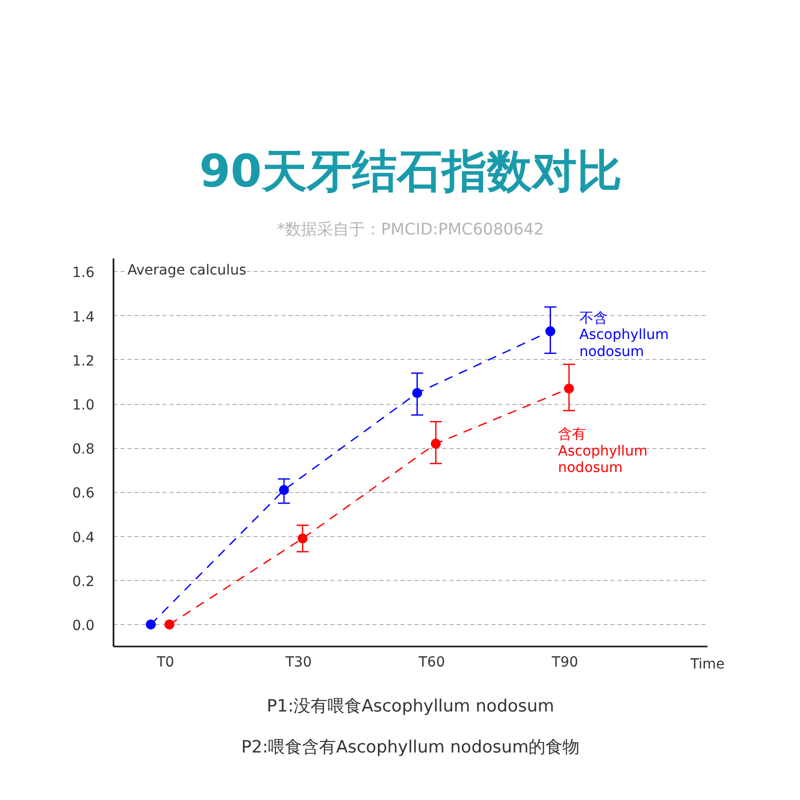  Describe the element at coordinates (83, 273) in the screenshot. I see `y-tick-label: 1.6` at that location.